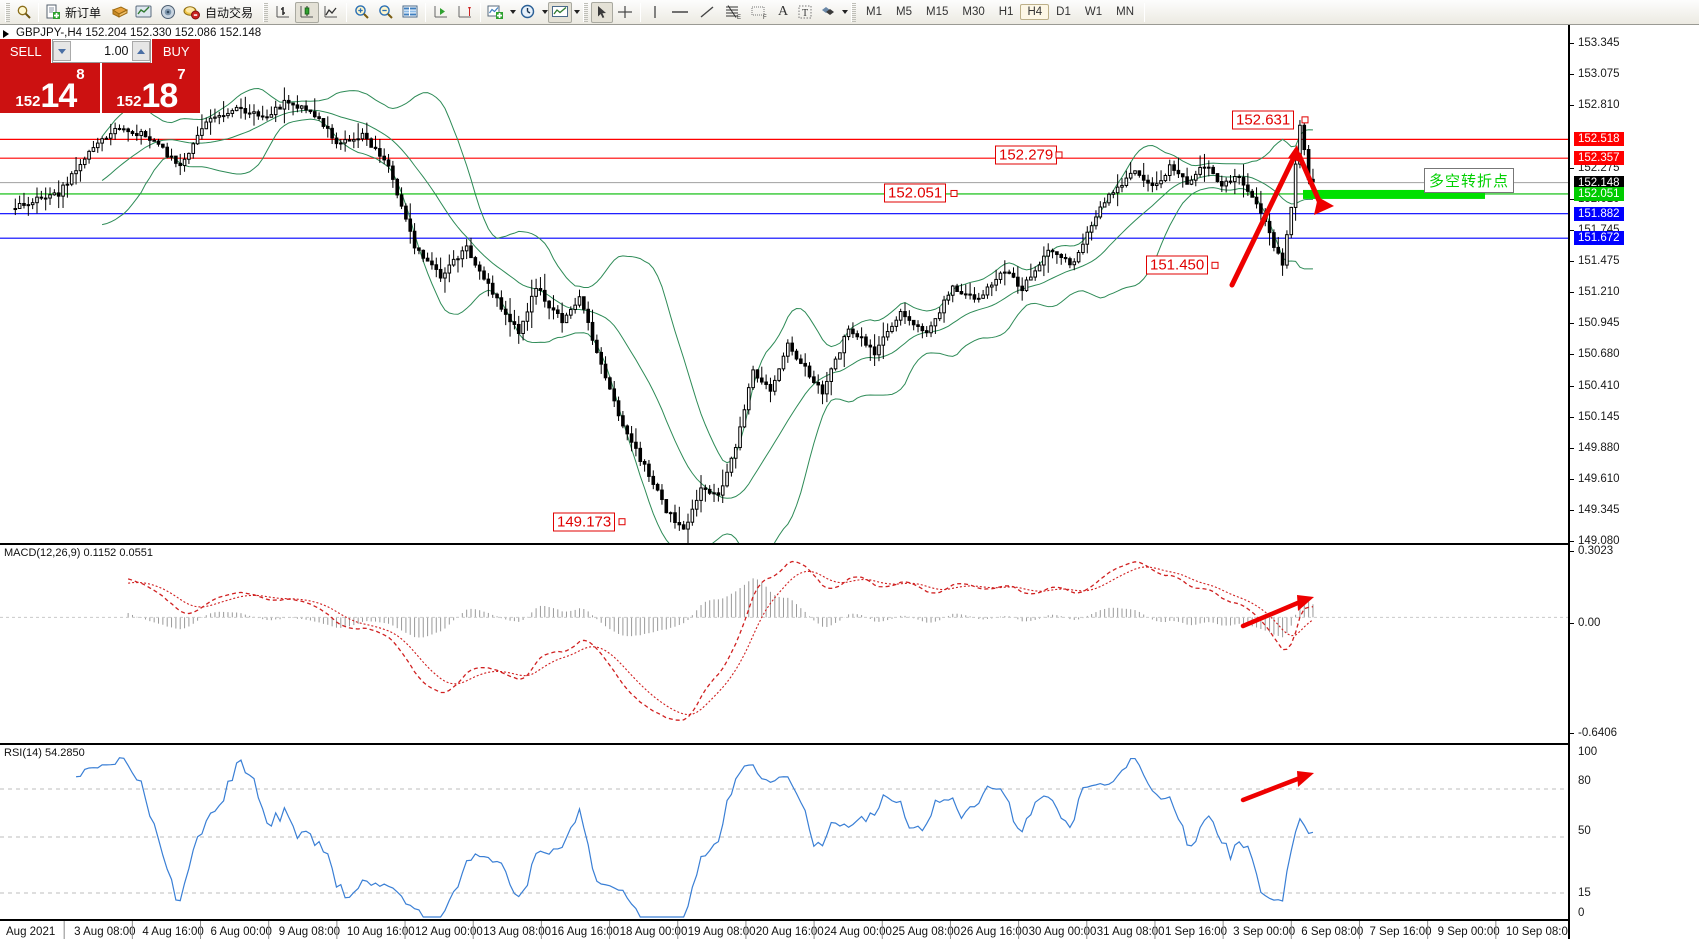  What do you see at coordinates (176, 51) in the screenshot?
I see `buy-button: BUY` at bounding box center [176, 51].